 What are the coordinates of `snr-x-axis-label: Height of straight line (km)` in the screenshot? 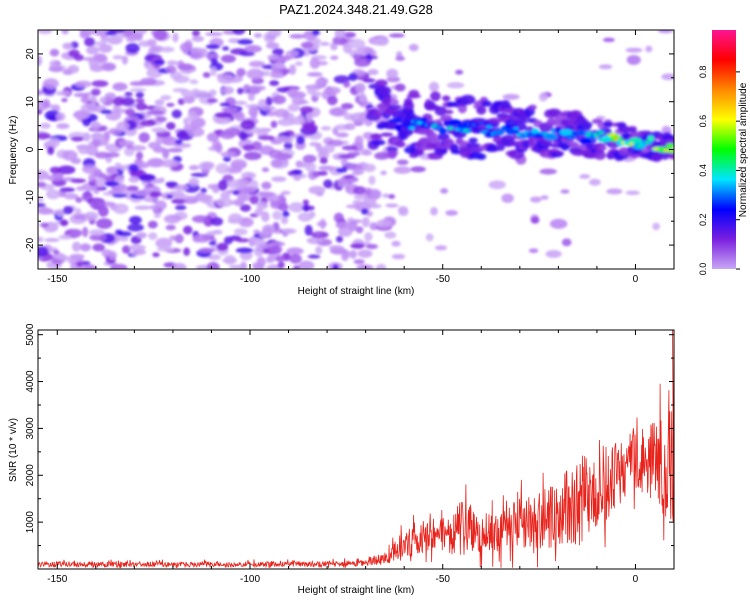 It's located at (356, 590).